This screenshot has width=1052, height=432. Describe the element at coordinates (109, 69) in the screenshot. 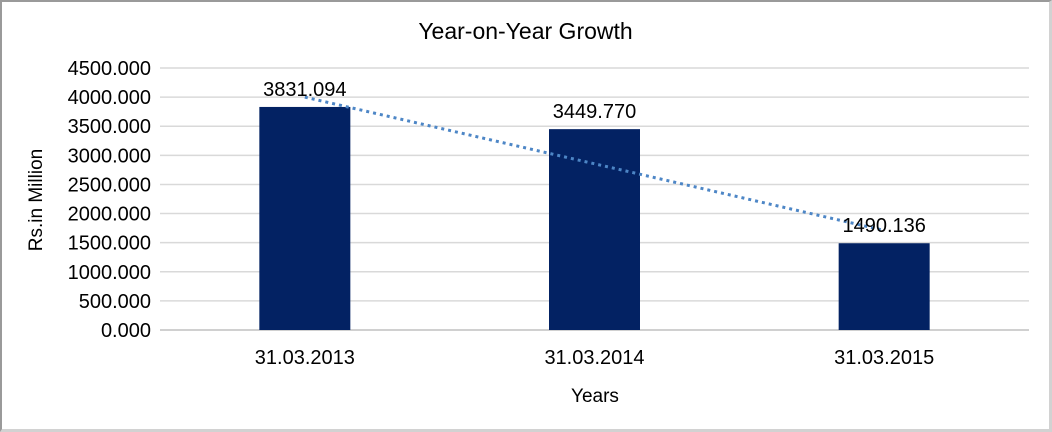

I see `y-tick-label: 4500.000` at that location.